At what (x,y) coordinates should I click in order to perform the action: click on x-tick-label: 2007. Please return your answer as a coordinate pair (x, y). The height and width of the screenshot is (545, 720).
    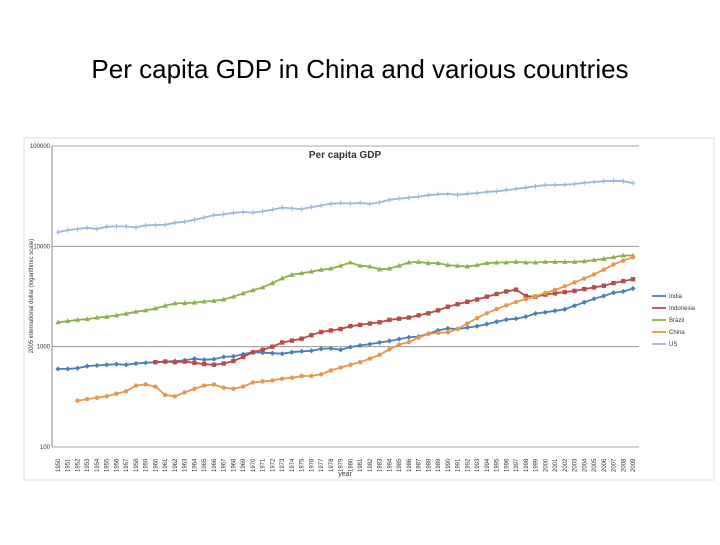
    Looking at the image, I should click on (615, 465).